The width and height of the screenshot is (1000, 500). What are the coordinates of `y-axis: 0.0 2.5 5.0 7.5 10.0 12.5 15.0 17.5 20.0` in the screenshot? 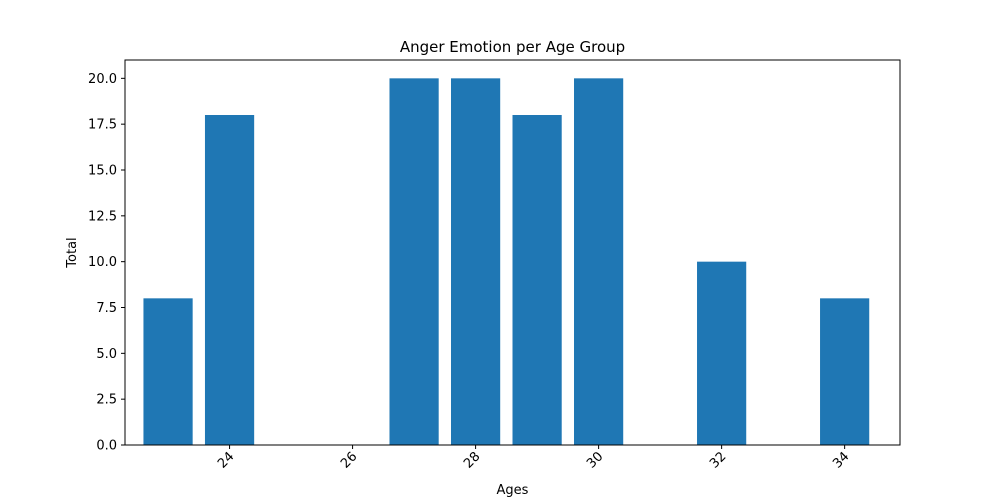 It's located at (106, 263).